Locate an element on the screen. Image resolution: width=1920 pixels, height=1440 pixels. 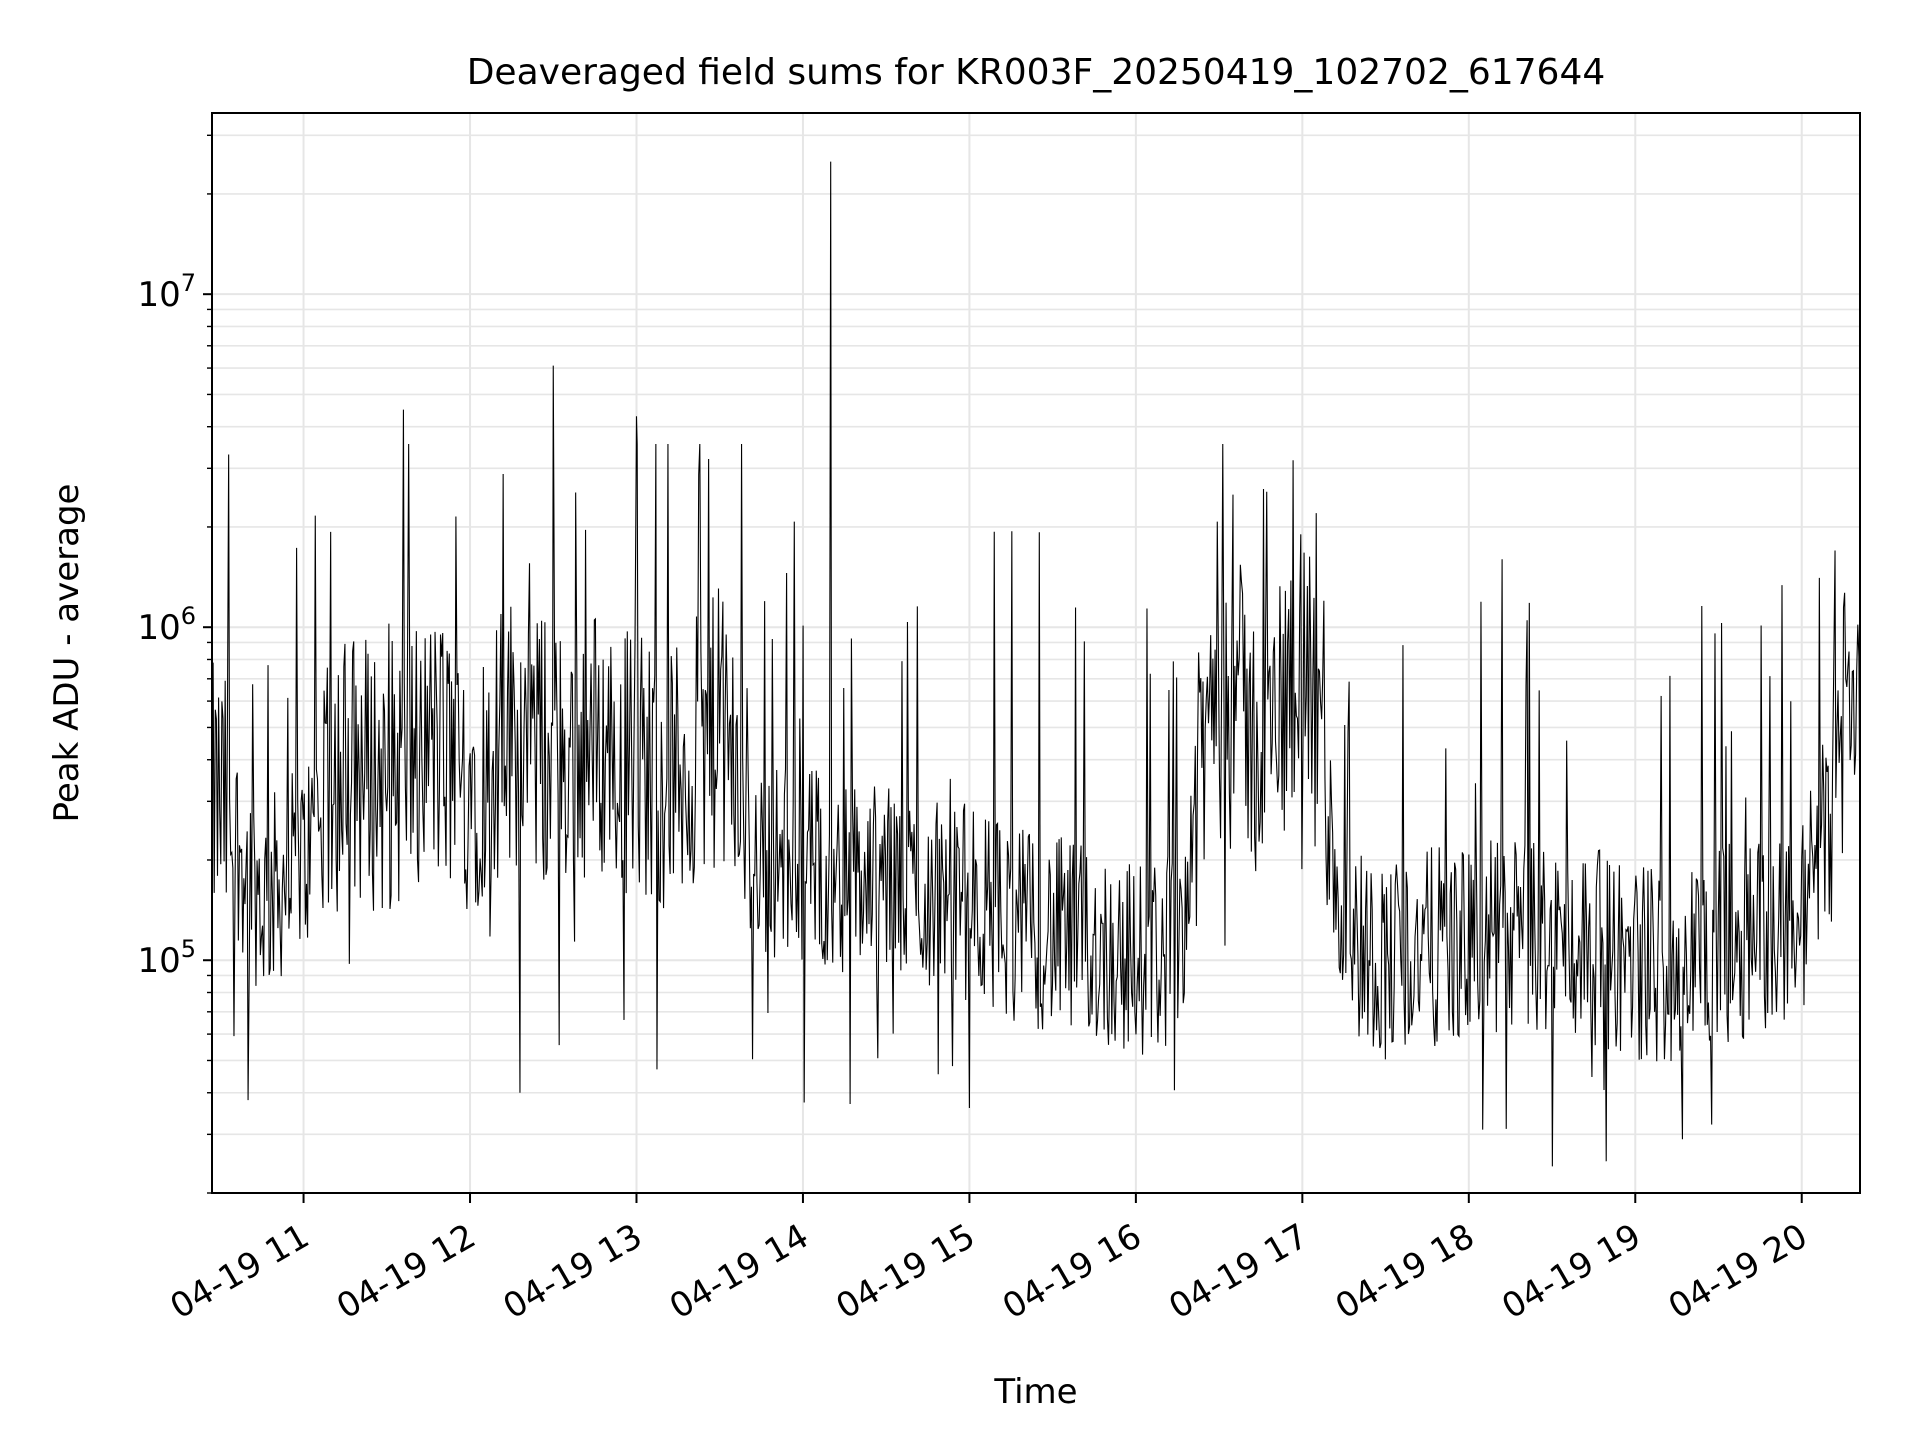
y-tick-label-exponent: 7 is located at coordinates (188, 283).